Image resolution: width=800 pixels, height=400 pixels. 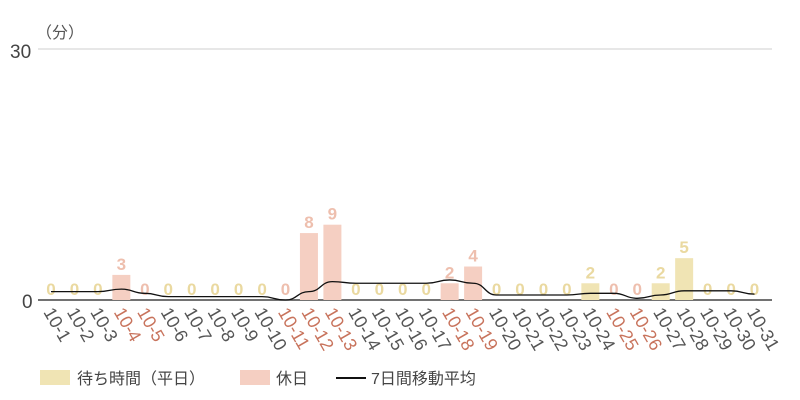 What do you see at coordinates (27, 302) in the screenshot?
I see `y-tick-label: 0` at bounding box center [27, 302].